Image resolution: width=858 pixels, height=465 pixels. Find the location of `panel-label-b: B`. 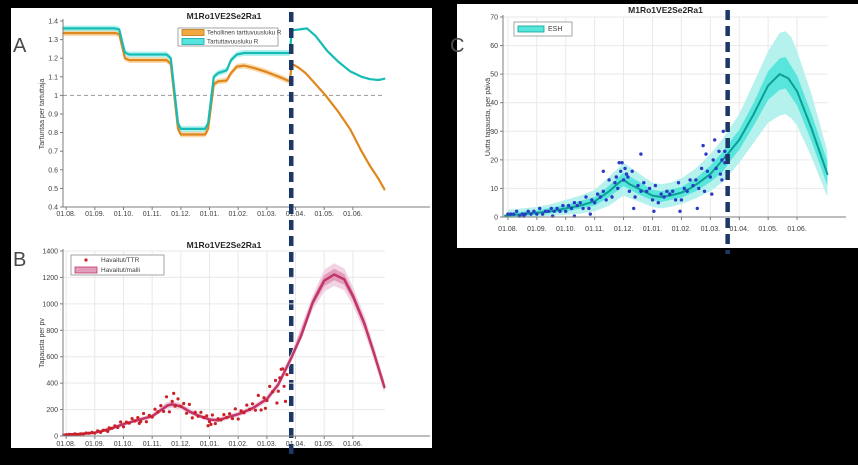

panel-label-b: B is located at coordinates (20, 260).